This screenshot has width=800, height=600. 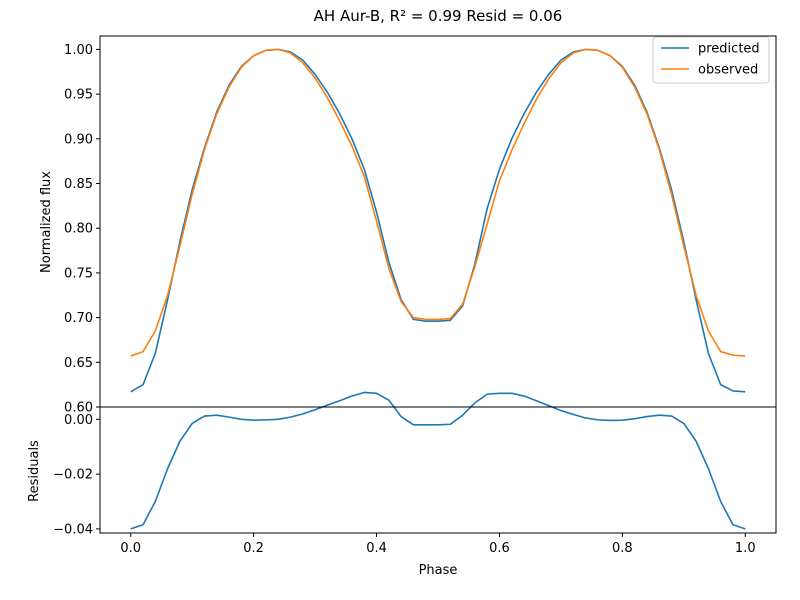 What do you see at coordinates (745, 548) in the screenshot?
I see `x-tick-label-5: 1.0` at bounding box center [745, 548].